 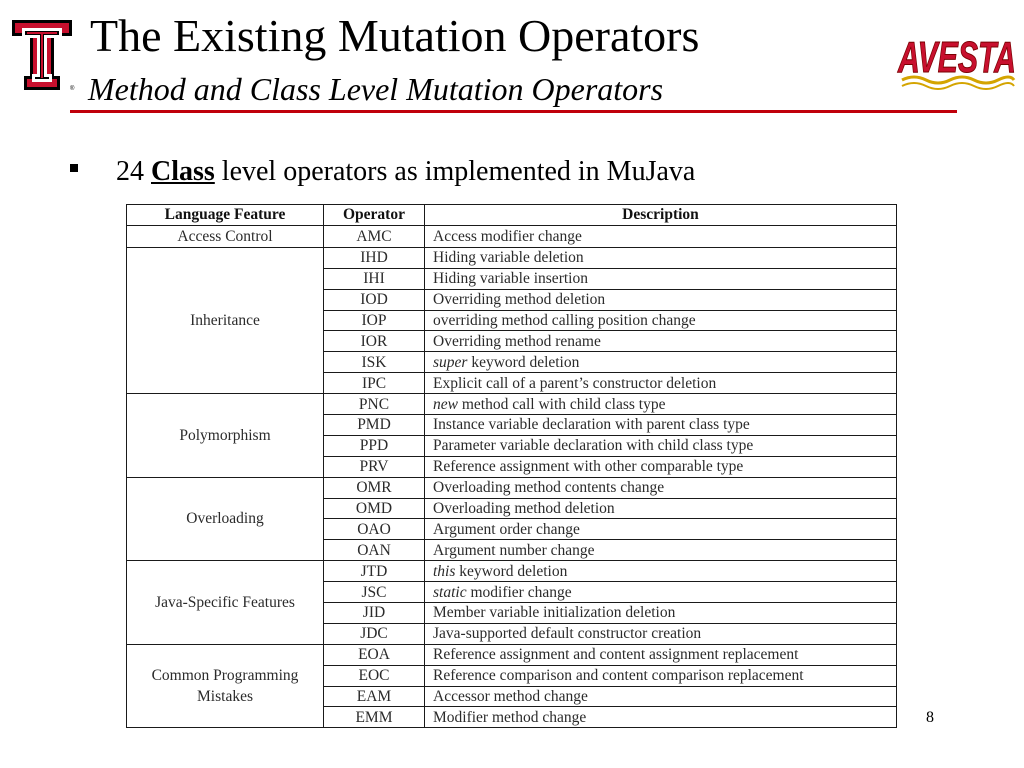 What do you see at coordinates (374, 529) in the screenshot?
I see `operator-cell: OAO` at bounding box center [374, 529].